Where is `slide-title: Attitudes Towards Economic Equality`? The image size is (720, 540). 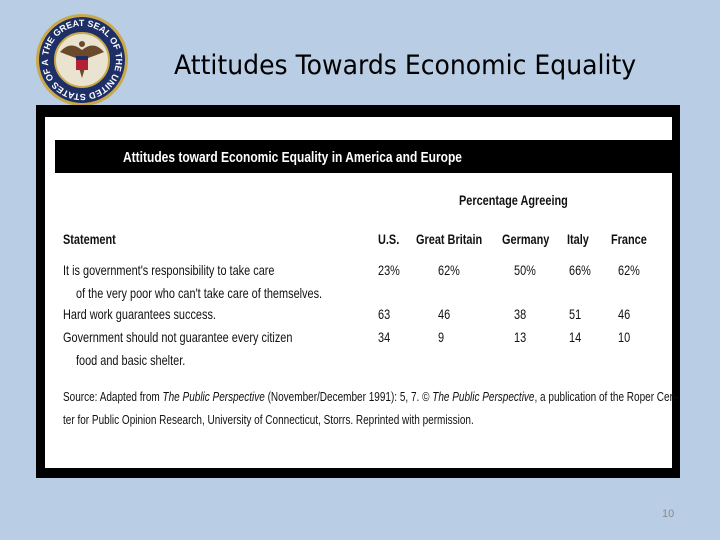 slide-title: Attitudes Towards Economic Equality is located at coordinates (405, 65).